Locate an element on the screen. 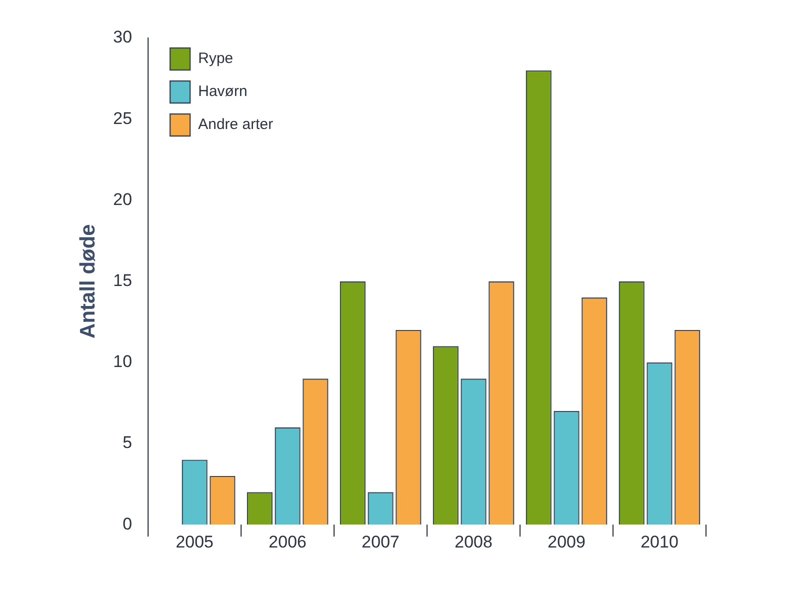 The width and height of the screenshot is (786, 591). x-tick-label: 2006 is located at coordinates (287, 542).